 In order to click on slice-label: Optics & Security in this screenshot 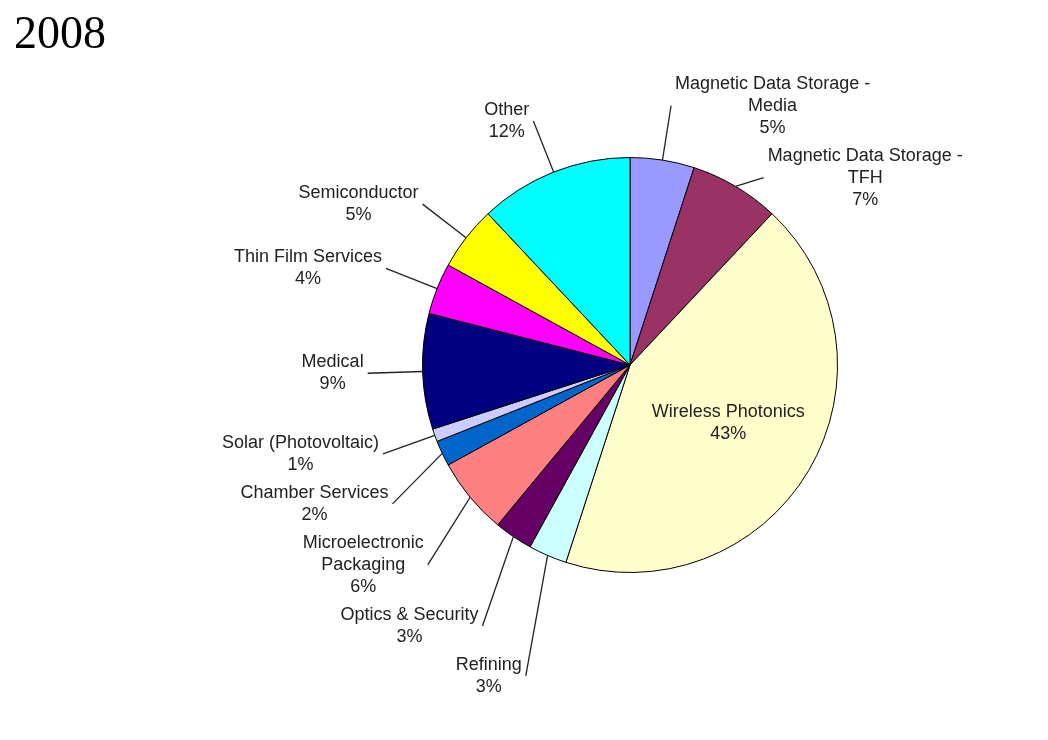, I will do `click(409, 613)`.